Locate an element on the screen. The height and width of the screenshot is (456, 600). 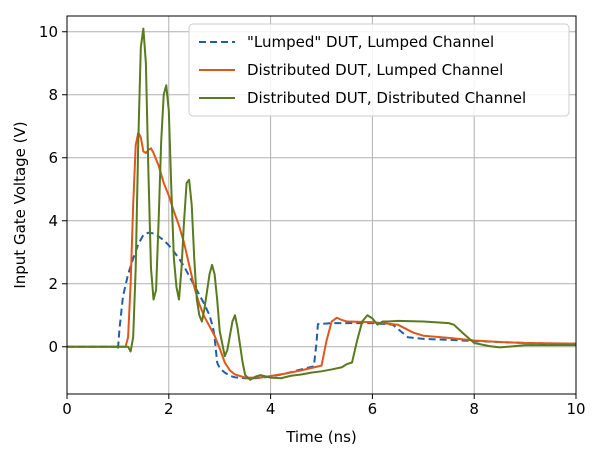
x-tick-label: 10 is located at coordinates (575, 409).